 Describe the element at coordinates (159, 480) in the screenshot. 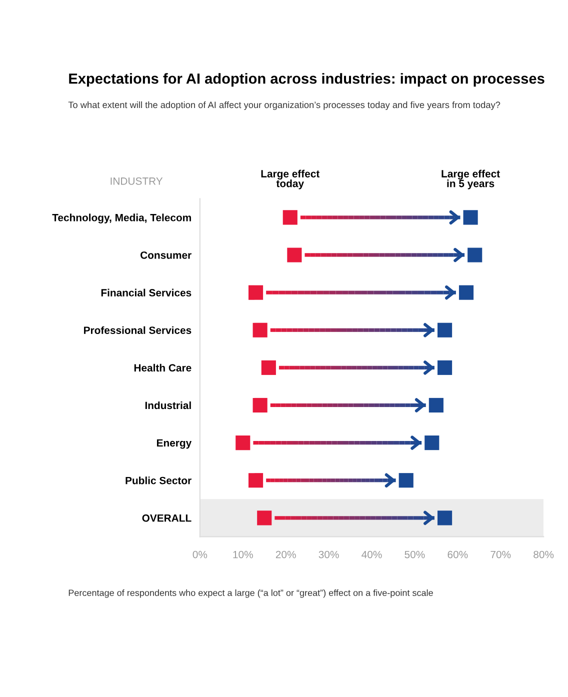

I see `y-tick-label: Public Sector` at that location.